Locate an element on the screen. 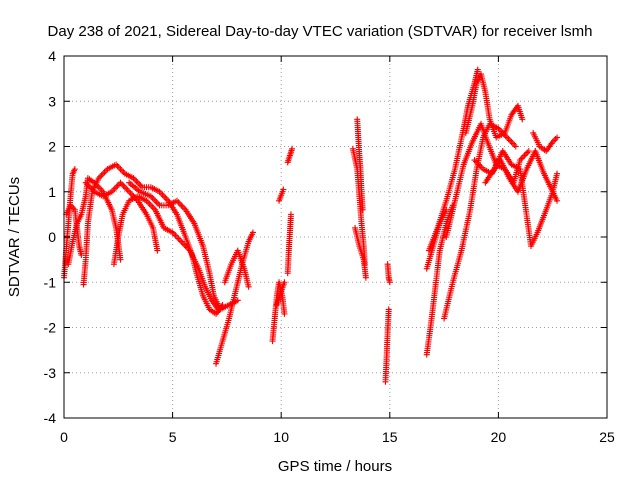 The height and width of the screenshot is (480, 640). x-tick-label: 5 is located at coordinates (173, 437).